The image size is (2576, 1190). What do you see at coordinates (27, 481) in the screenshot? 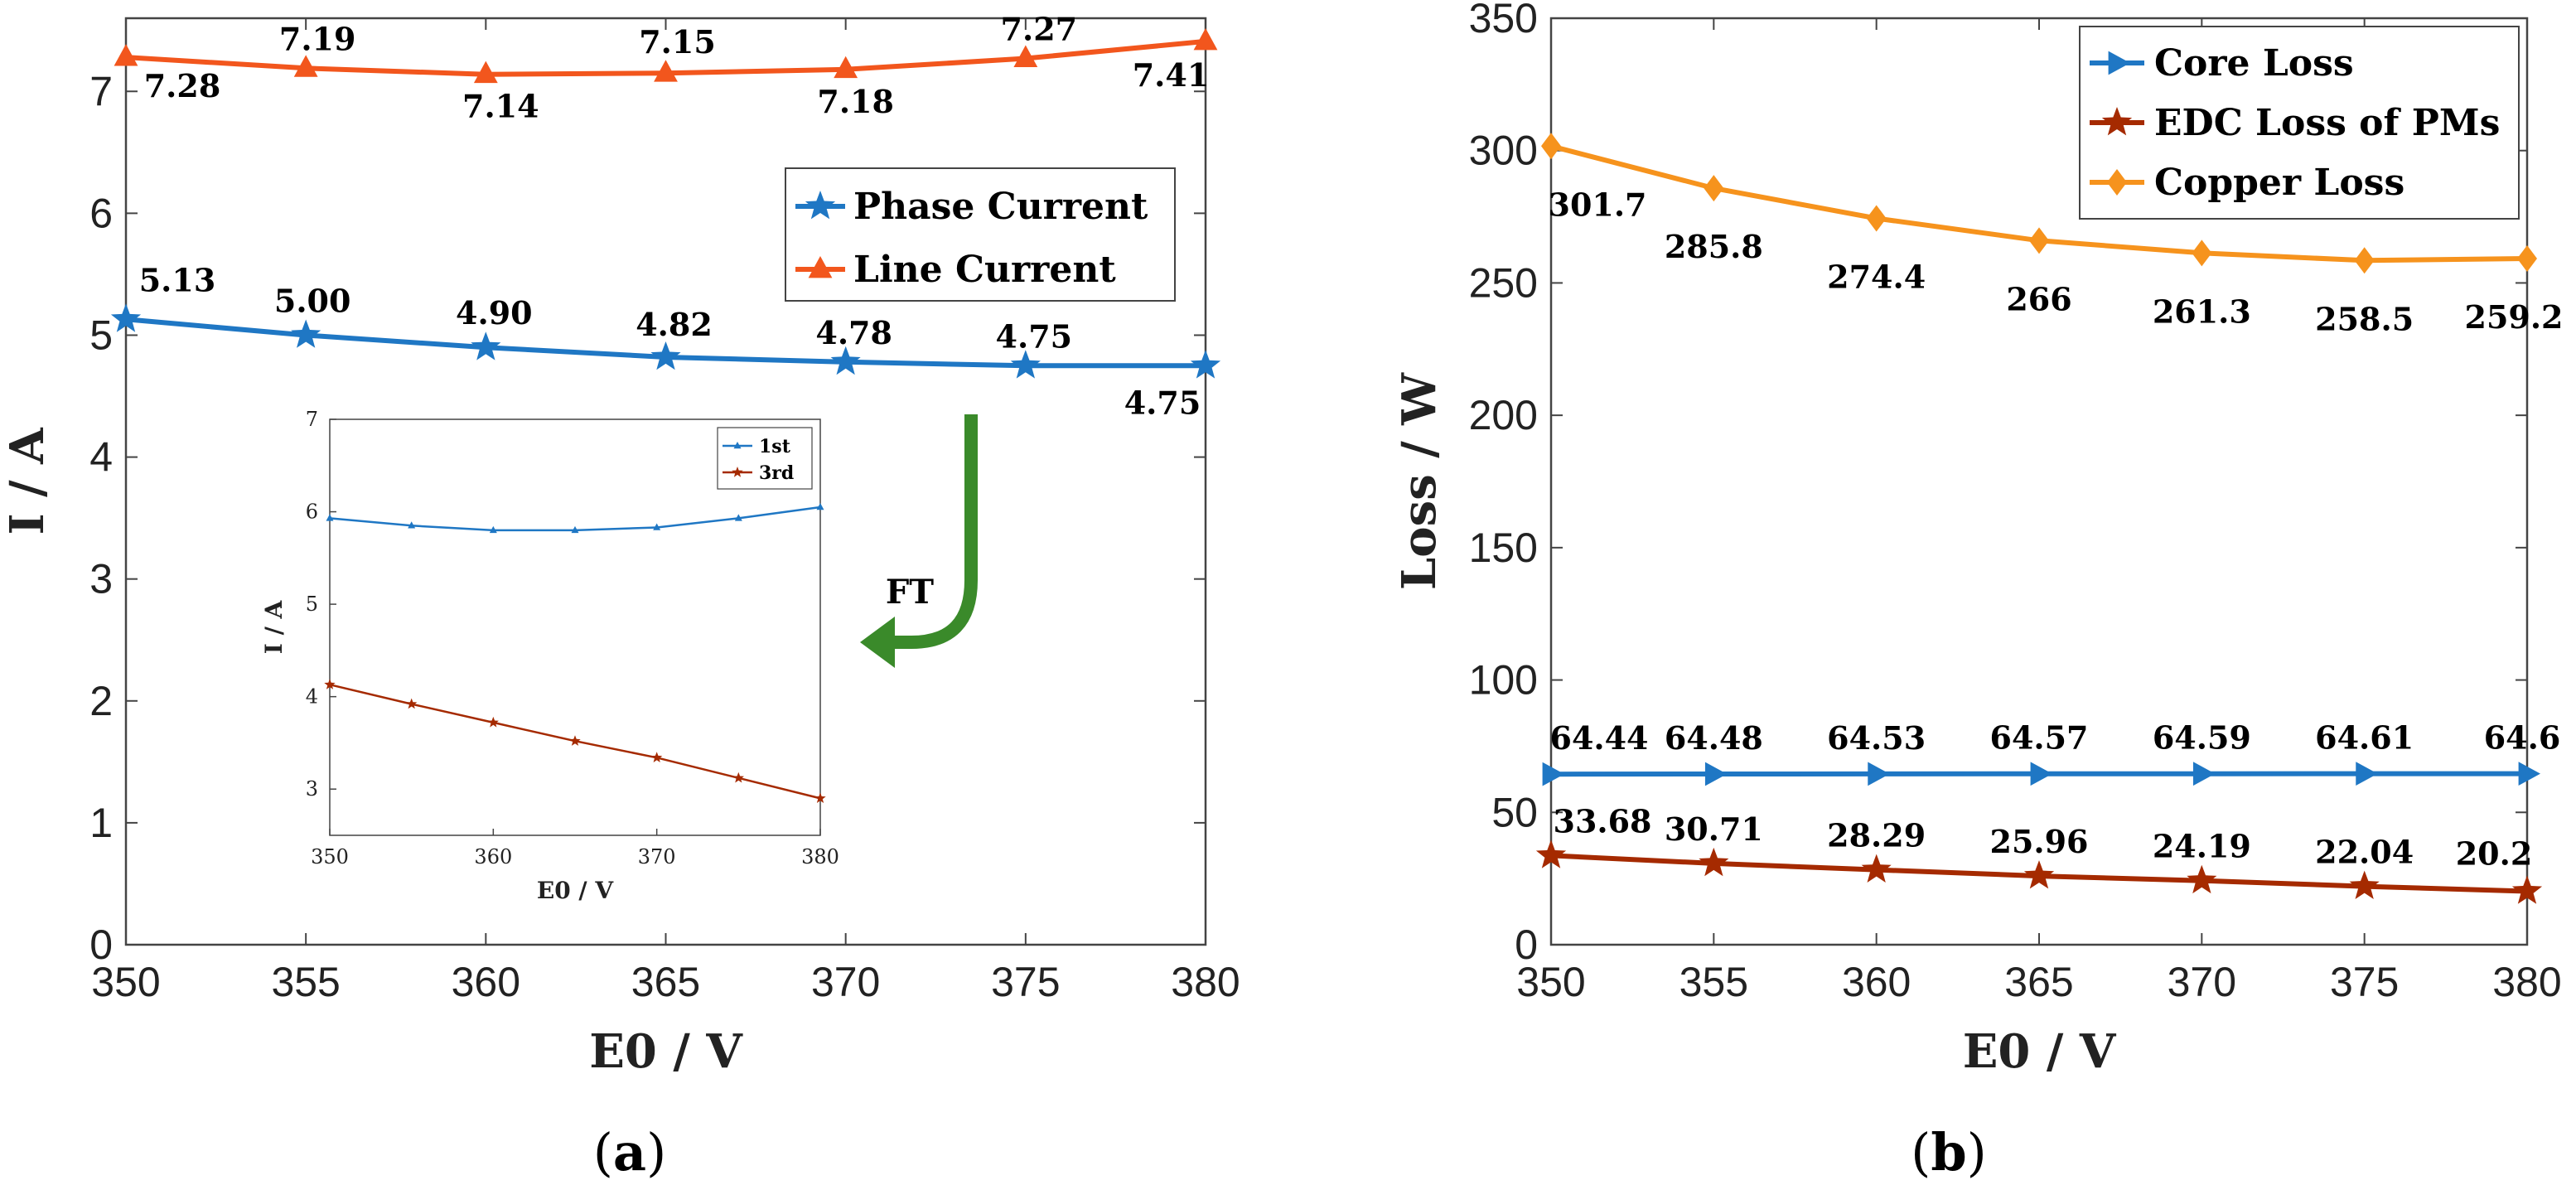
I see `chart-a-y-axis-label: I / A` at bounding box center [27, 481].